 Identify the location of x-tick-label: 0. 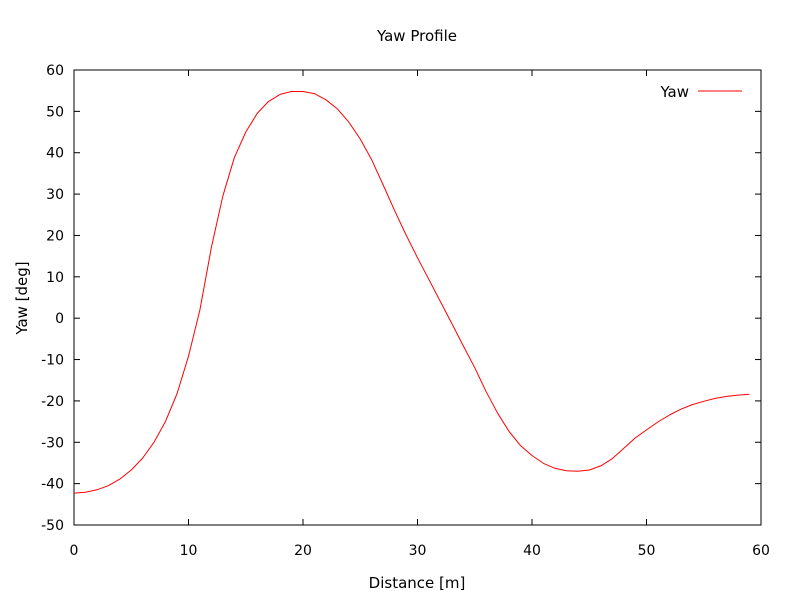
(74, 551).